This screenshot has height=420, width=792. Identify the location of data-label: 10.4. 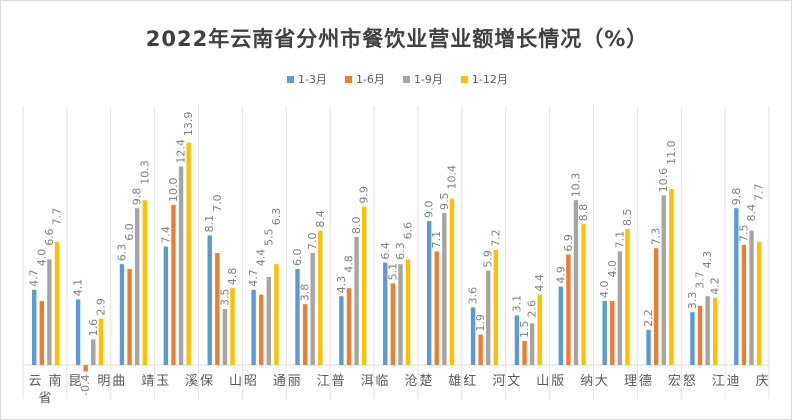
(451, 177).